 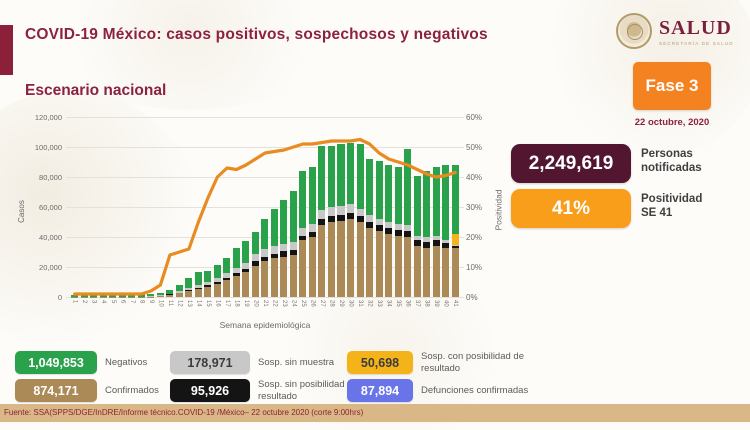 What do you see at coordinates (255, 303) in the screenshot?
I see `x-tick: 20` at bounding box center [255, 303].